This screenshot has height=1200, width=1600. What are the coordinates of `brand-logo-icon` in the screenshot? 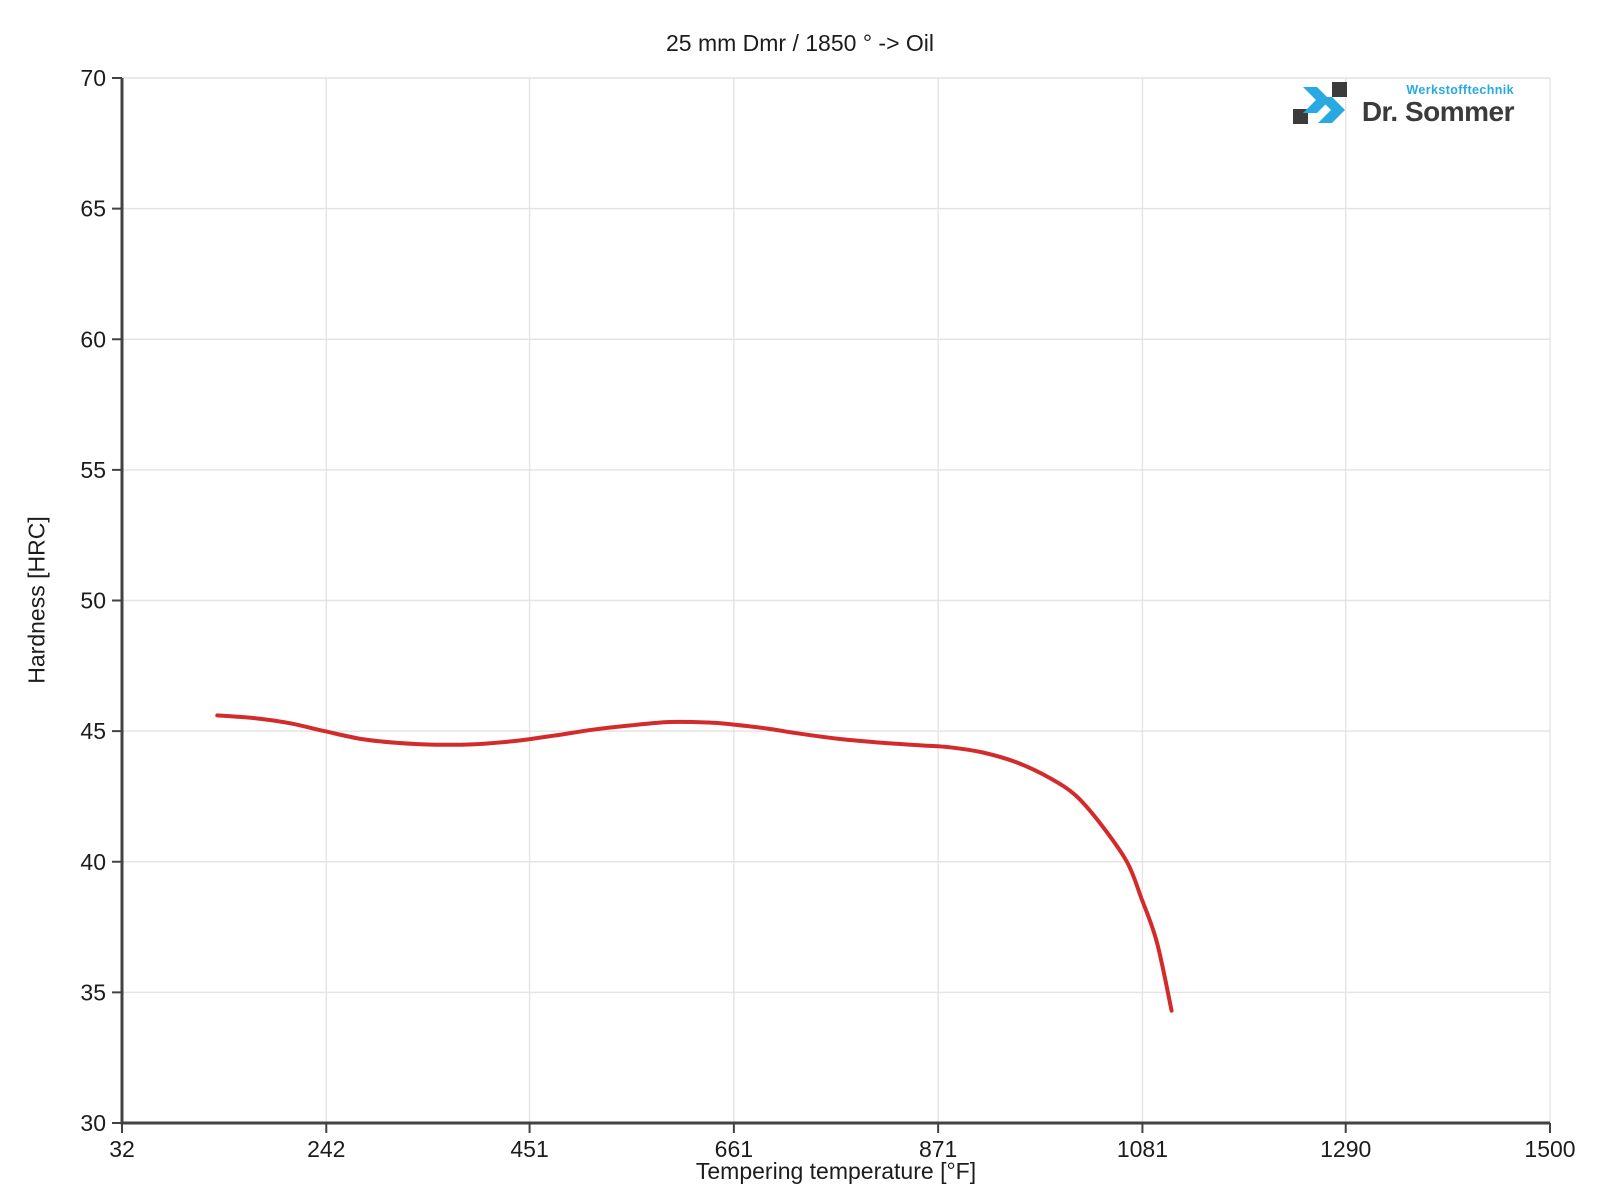 It's located at (1319, 103).